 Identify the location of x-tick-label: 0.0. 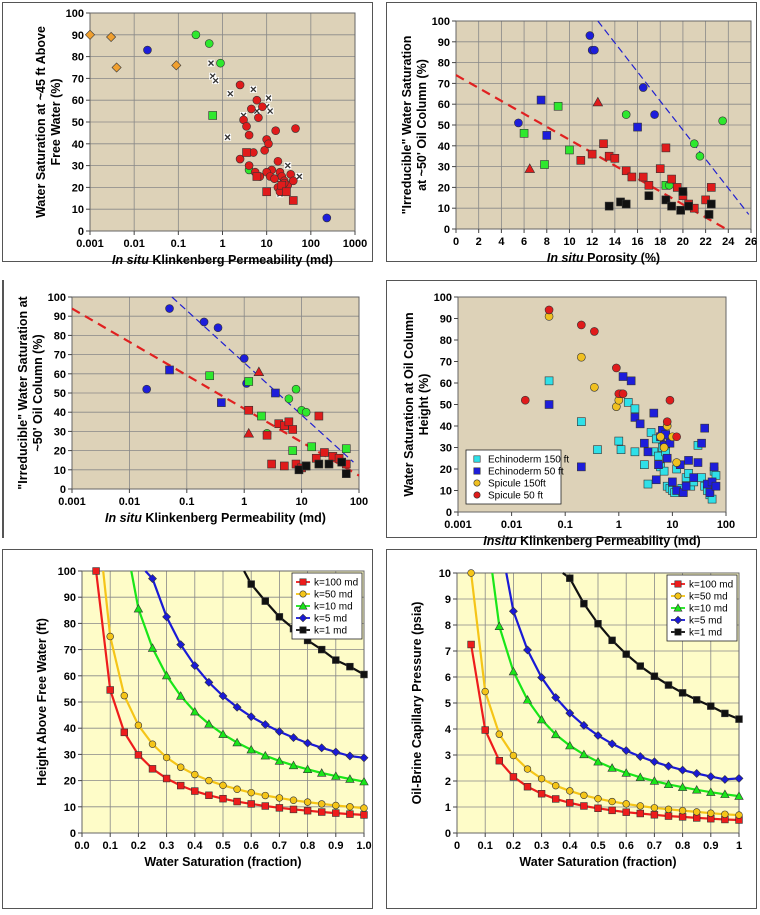
(81, 846).